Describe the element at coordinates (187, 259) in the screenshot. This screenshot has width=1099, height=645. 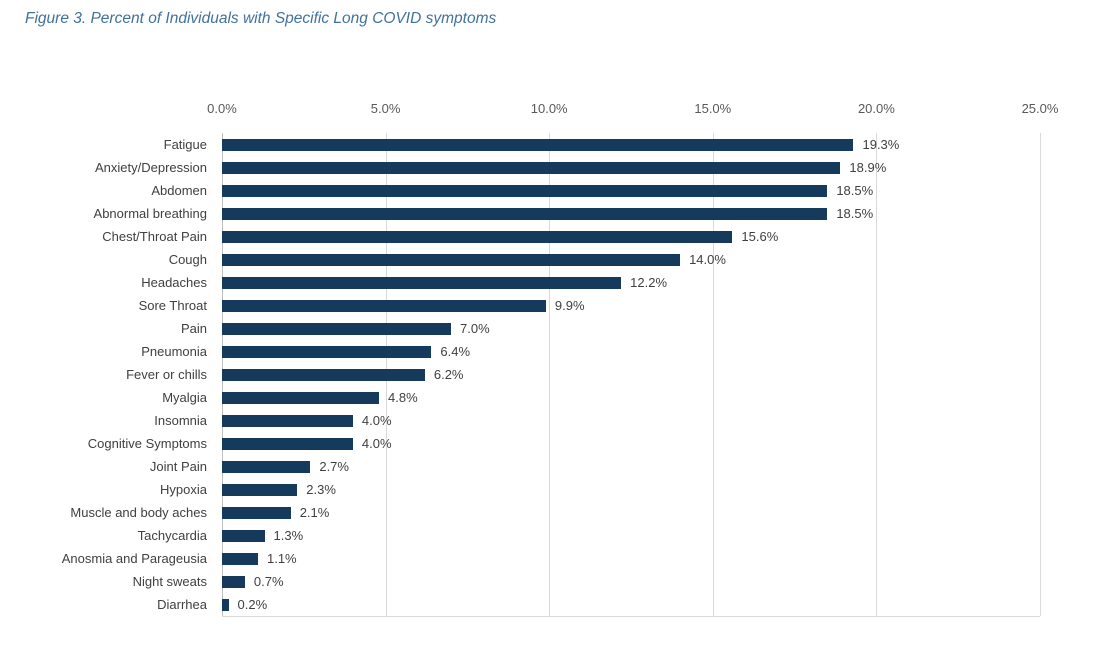
I see `category-label: Cough` at that location.